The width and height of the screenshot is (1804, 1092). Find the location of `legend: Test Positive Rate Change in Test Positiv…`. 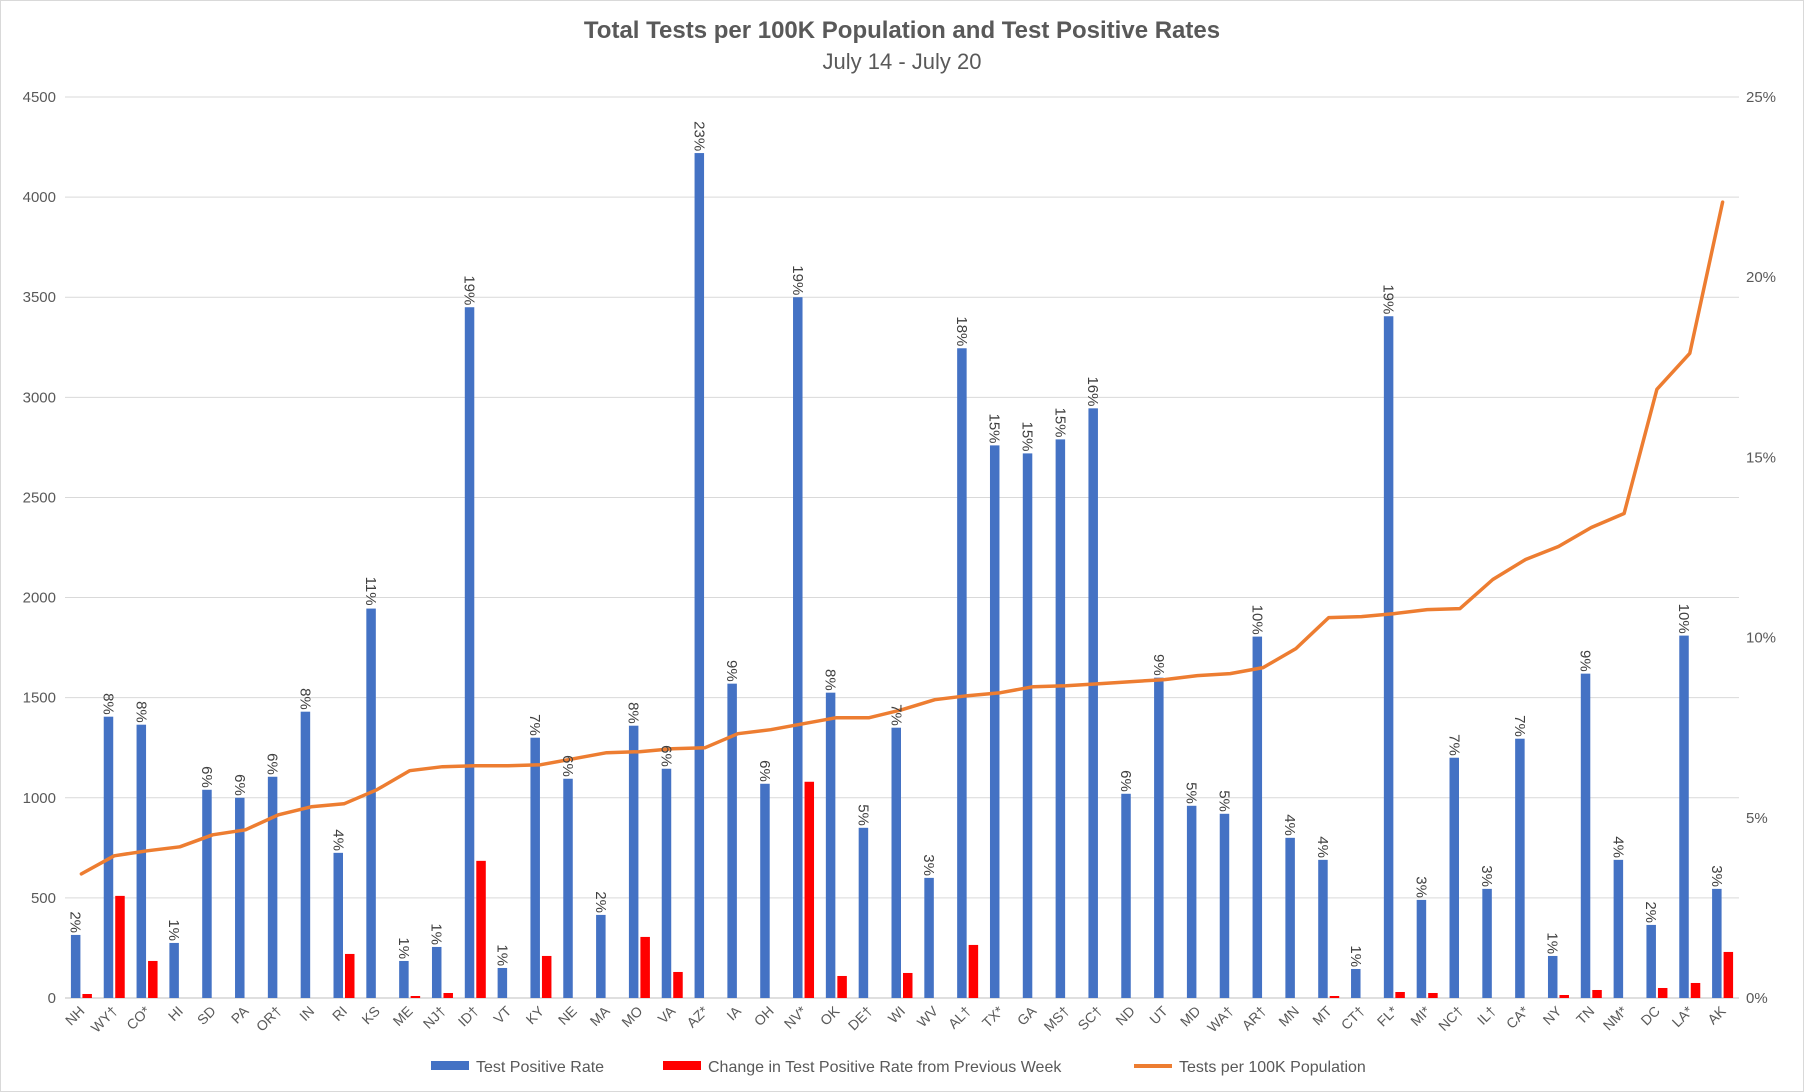

legend: Test Positive Rate Change in Test Positiv… is located at coordinates (898, 1067).